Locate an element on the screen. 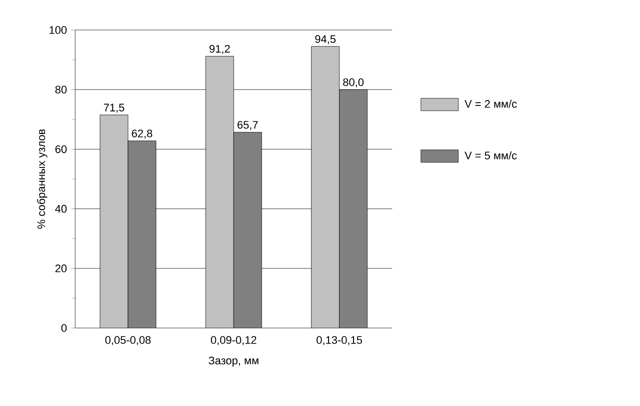 The width and height of the screenshot is (640, 406). y-tick-label: 0 is located at coordinates (64, 328).